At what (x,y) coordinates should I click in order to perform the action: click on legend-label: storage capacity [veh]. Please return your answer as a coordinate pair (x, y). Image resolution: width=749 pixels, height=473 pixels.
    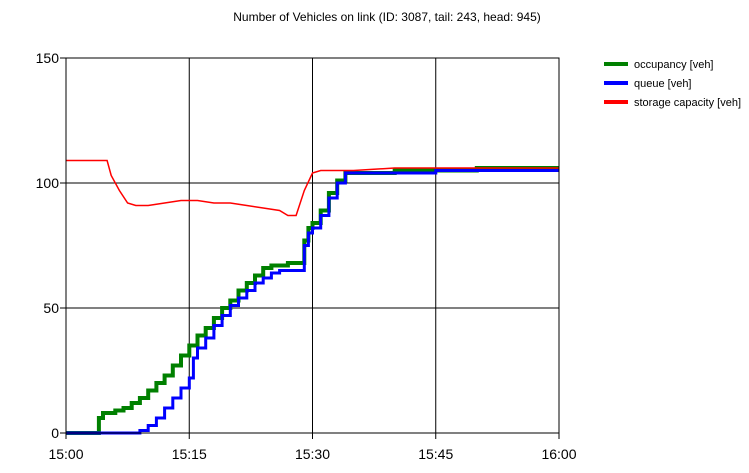
    Looking at the image, I should click on (687, 103).